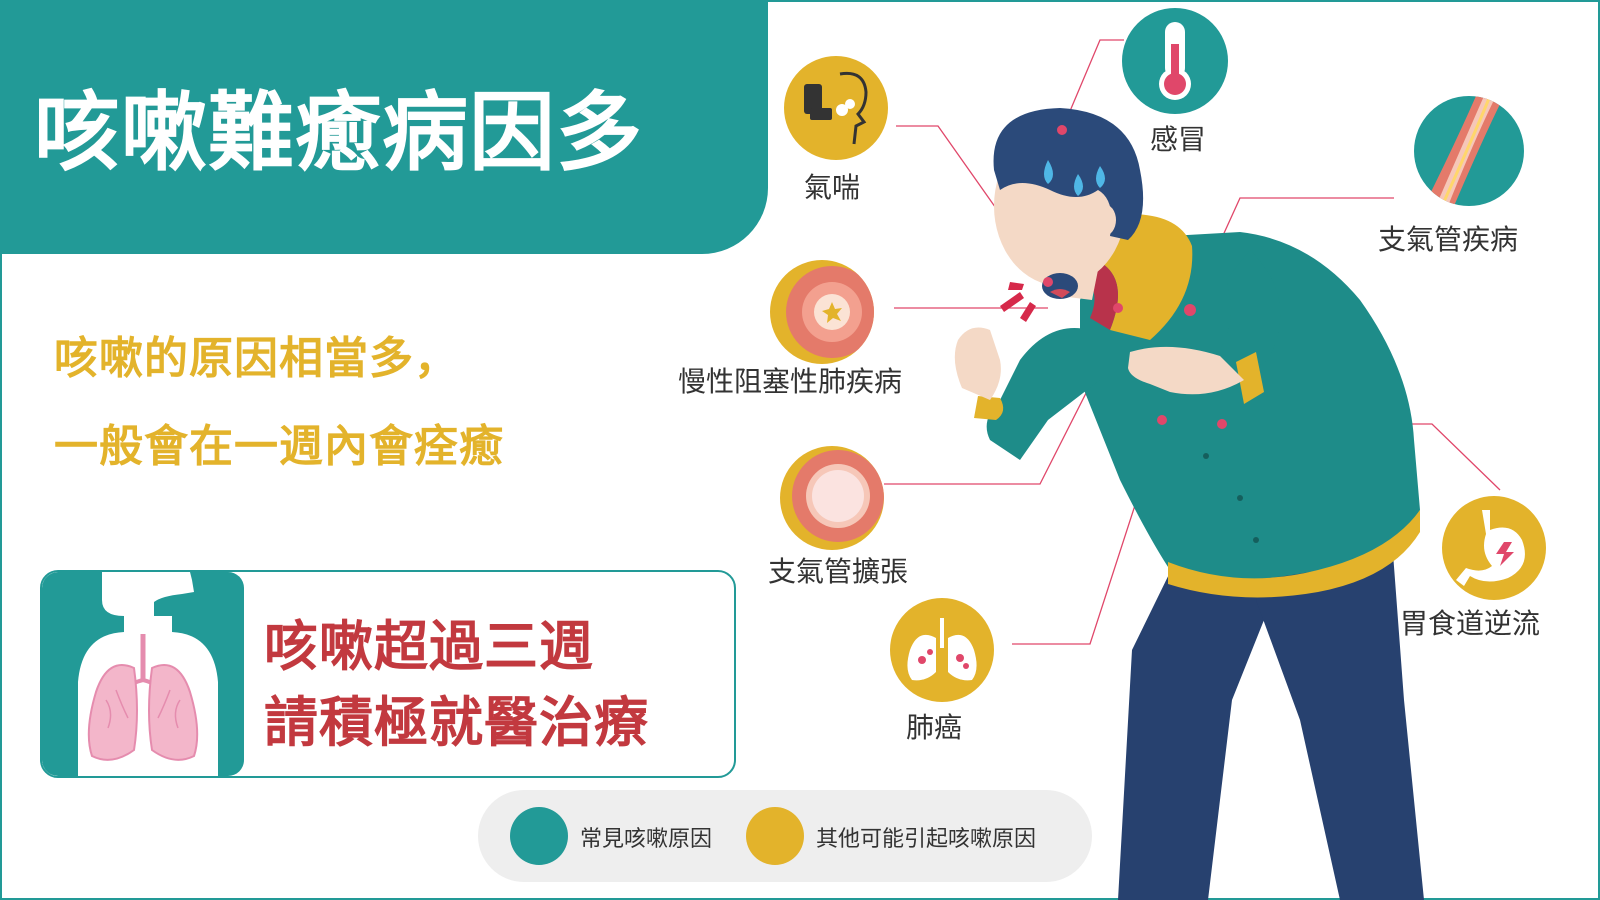 The image size is (1600, 900). Describe the element at coordinates (822, 312) in the screenshot. I see `airway-icon` at that location.